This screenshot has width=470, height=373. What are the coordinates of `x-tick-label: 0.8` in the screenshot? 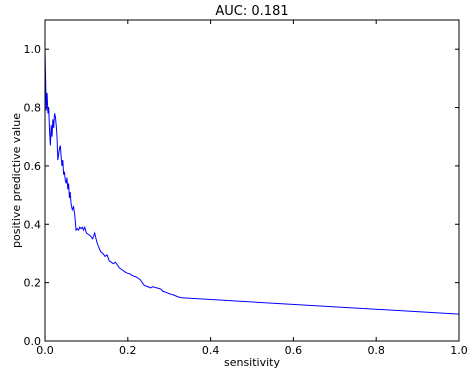 It's located at (376, 350).